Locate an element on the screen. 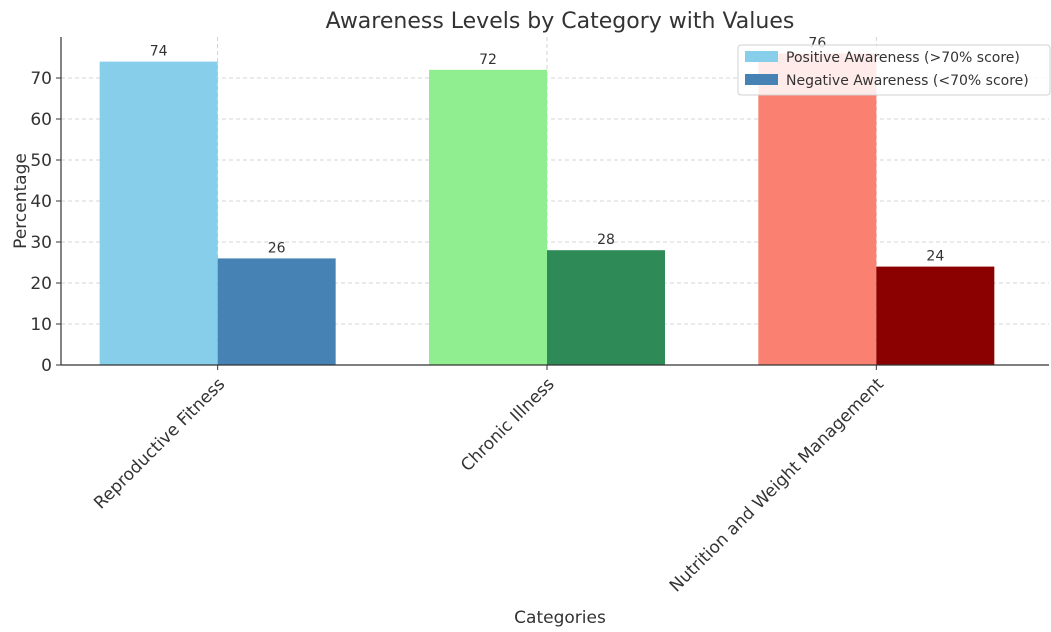 The image size is (1051, 632). bar-value-label: 72 is located at coordinates (488, 60).